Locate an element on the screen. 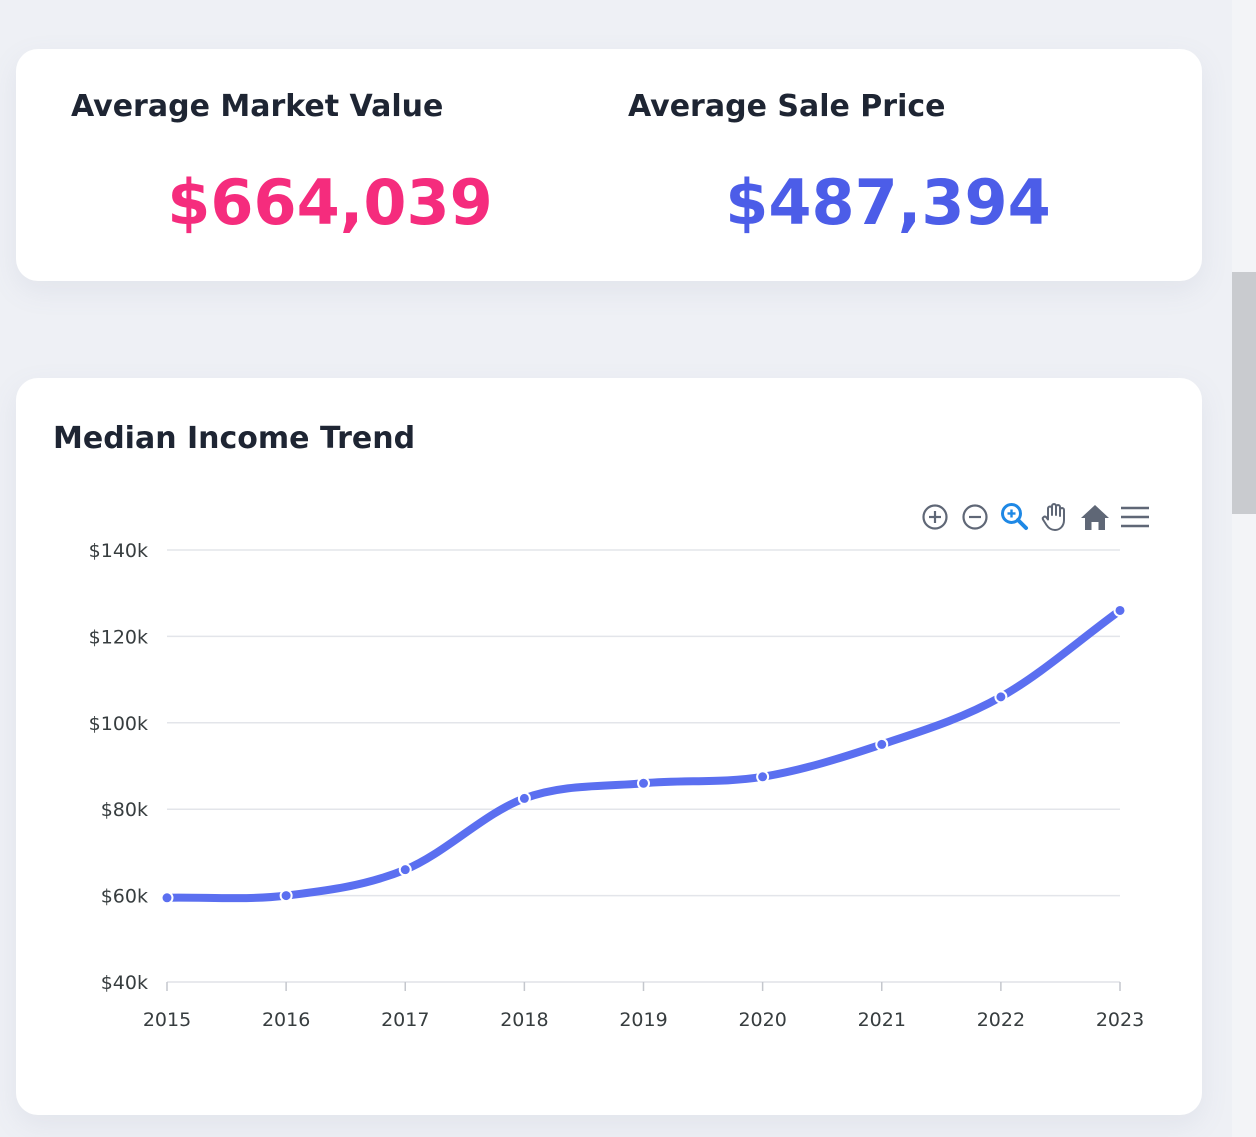 This screenshot has height=1137, width=1256. zoom-in-icon is located at coordinates (935, 517).